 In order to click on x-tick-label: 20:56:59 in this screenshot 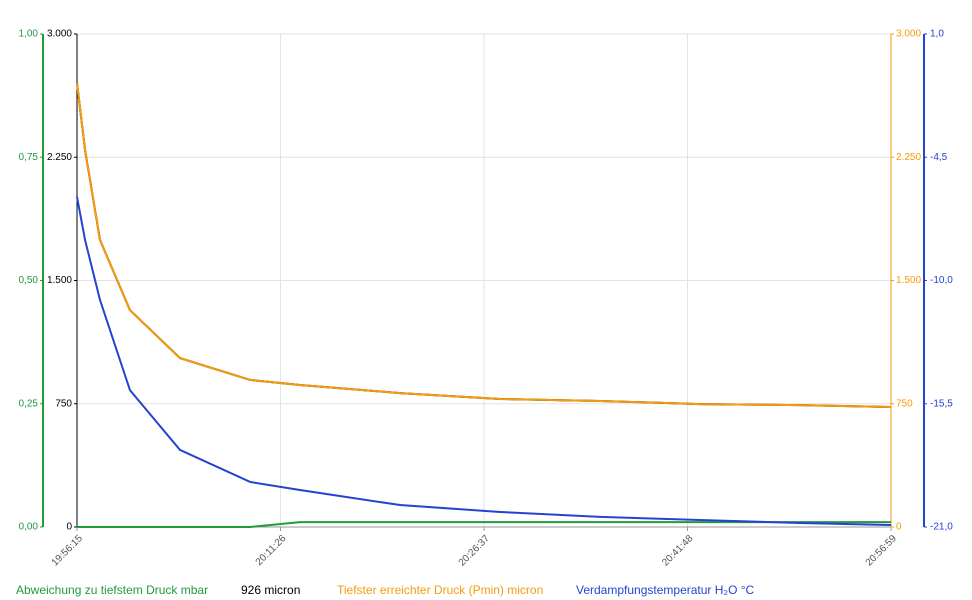, I will do `click(882, 551)`.